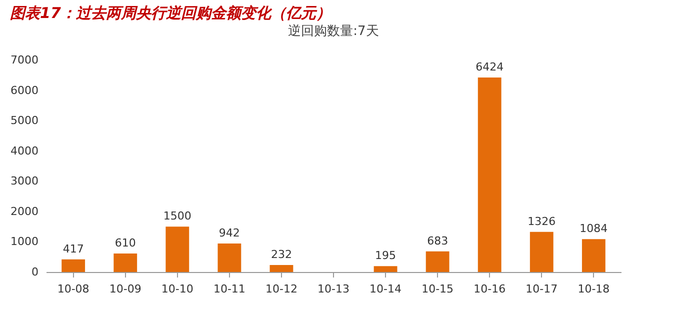 The image size is (683, 334). I want to click on x-tick-label: 10-08, so click(73, 289).